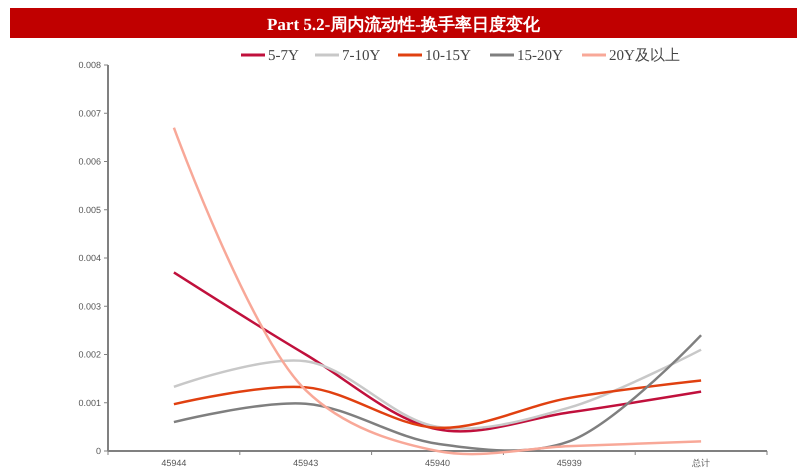  Describe the element at coordinates (644, 55) in the screenshot. I see `legend-label: 20Y及以上` at that location.